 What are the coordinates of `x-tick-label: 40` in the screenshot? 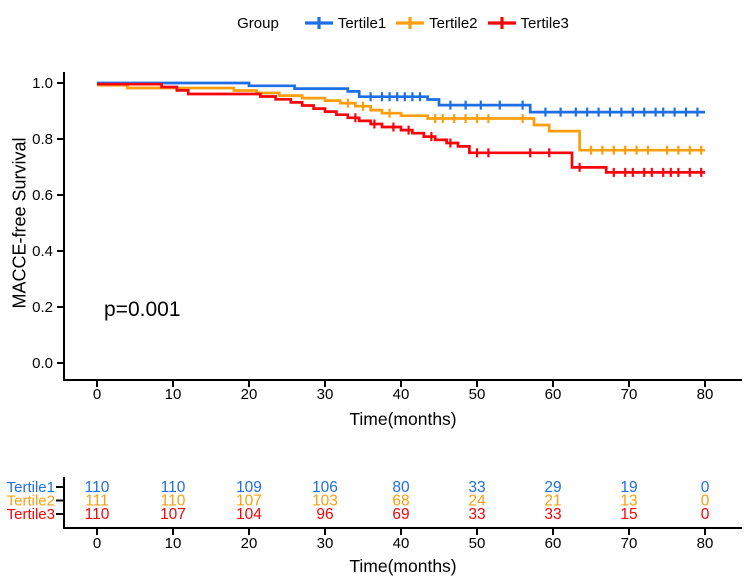 It's located at (401, 394).